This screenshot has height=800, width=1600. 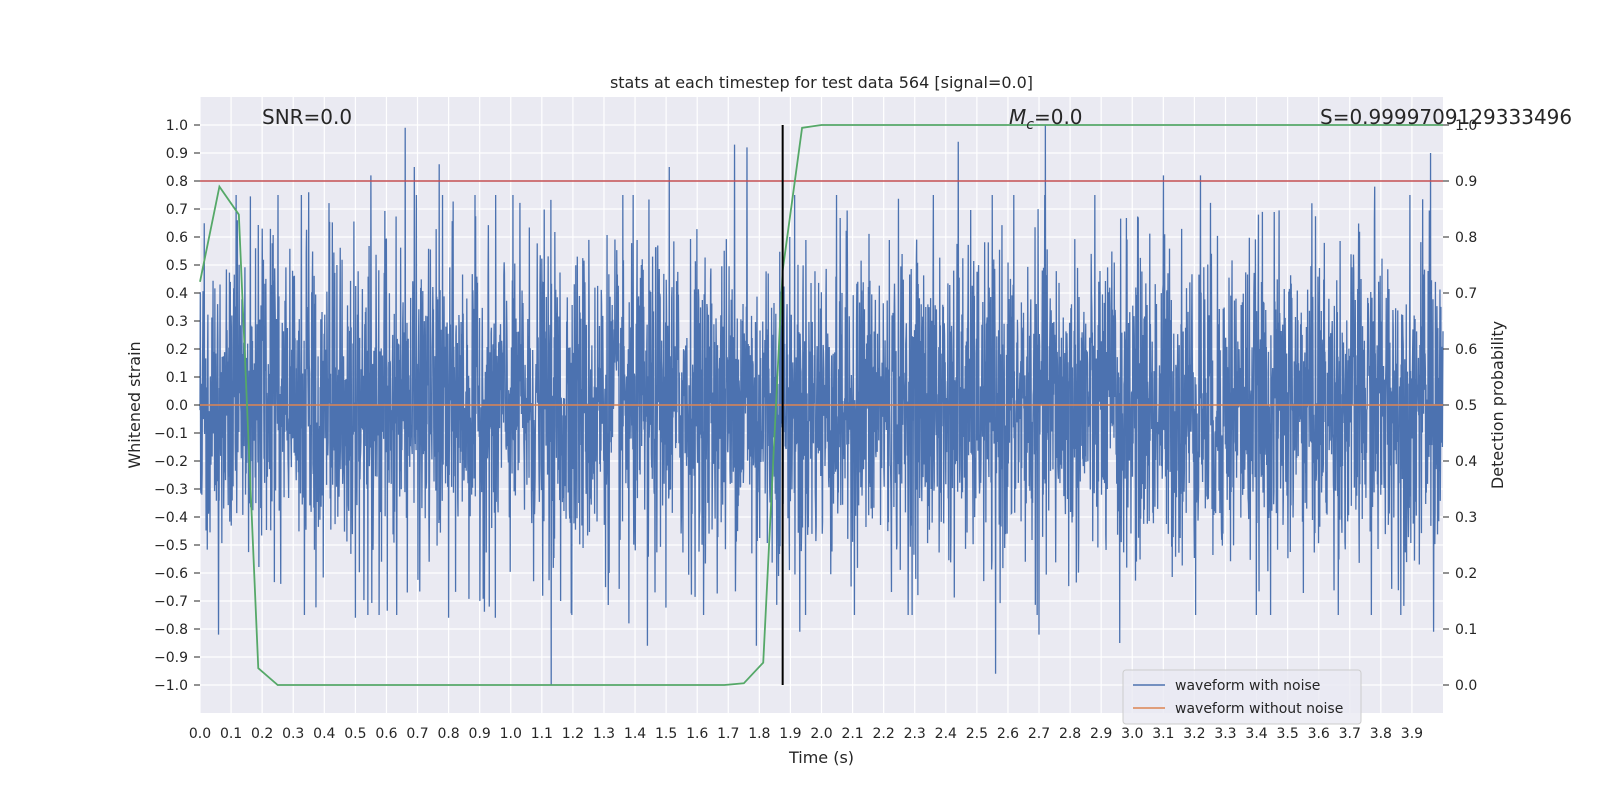 I want to click on x-tick-label: 1.3, so click(x=604, y=734).